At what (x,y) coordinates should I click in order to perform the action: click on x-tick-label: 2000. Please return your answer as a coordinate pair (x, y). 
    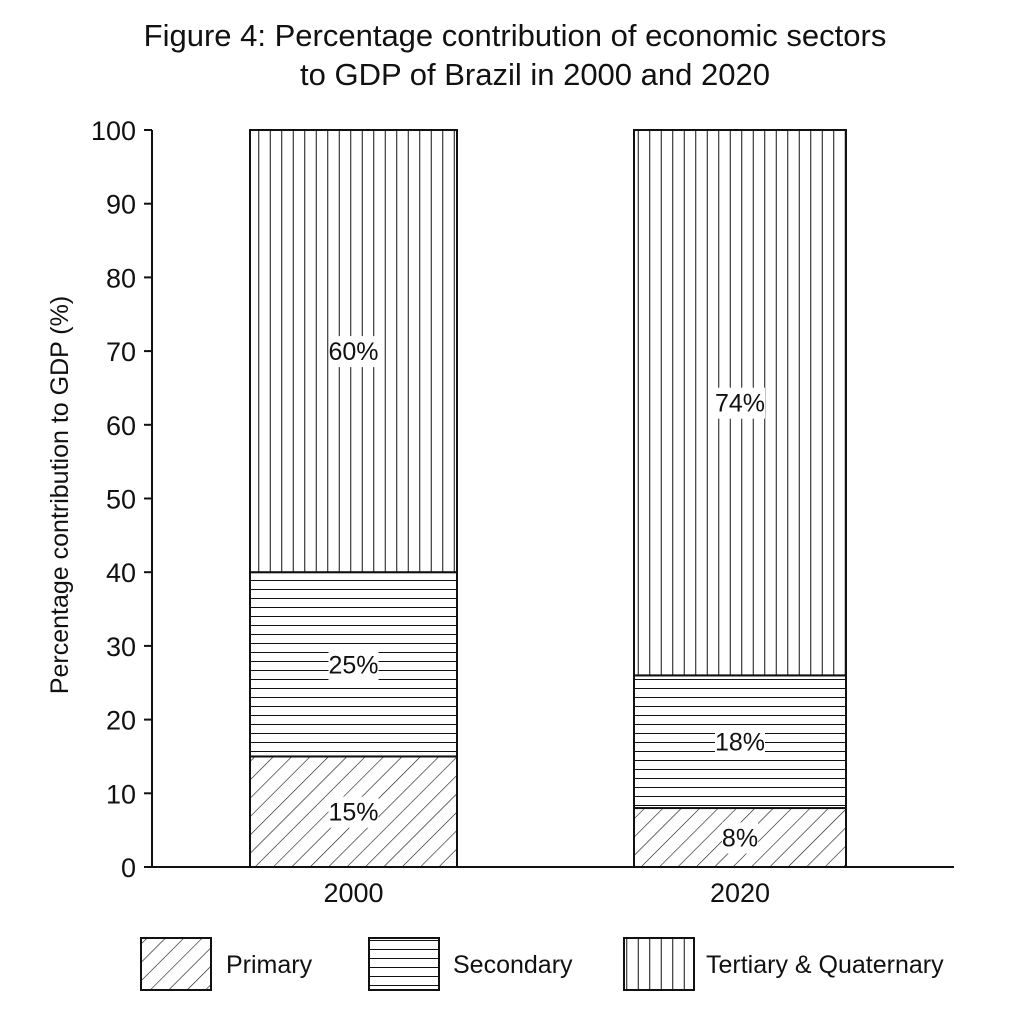
    Looking at the image, I should click on (353, 893).